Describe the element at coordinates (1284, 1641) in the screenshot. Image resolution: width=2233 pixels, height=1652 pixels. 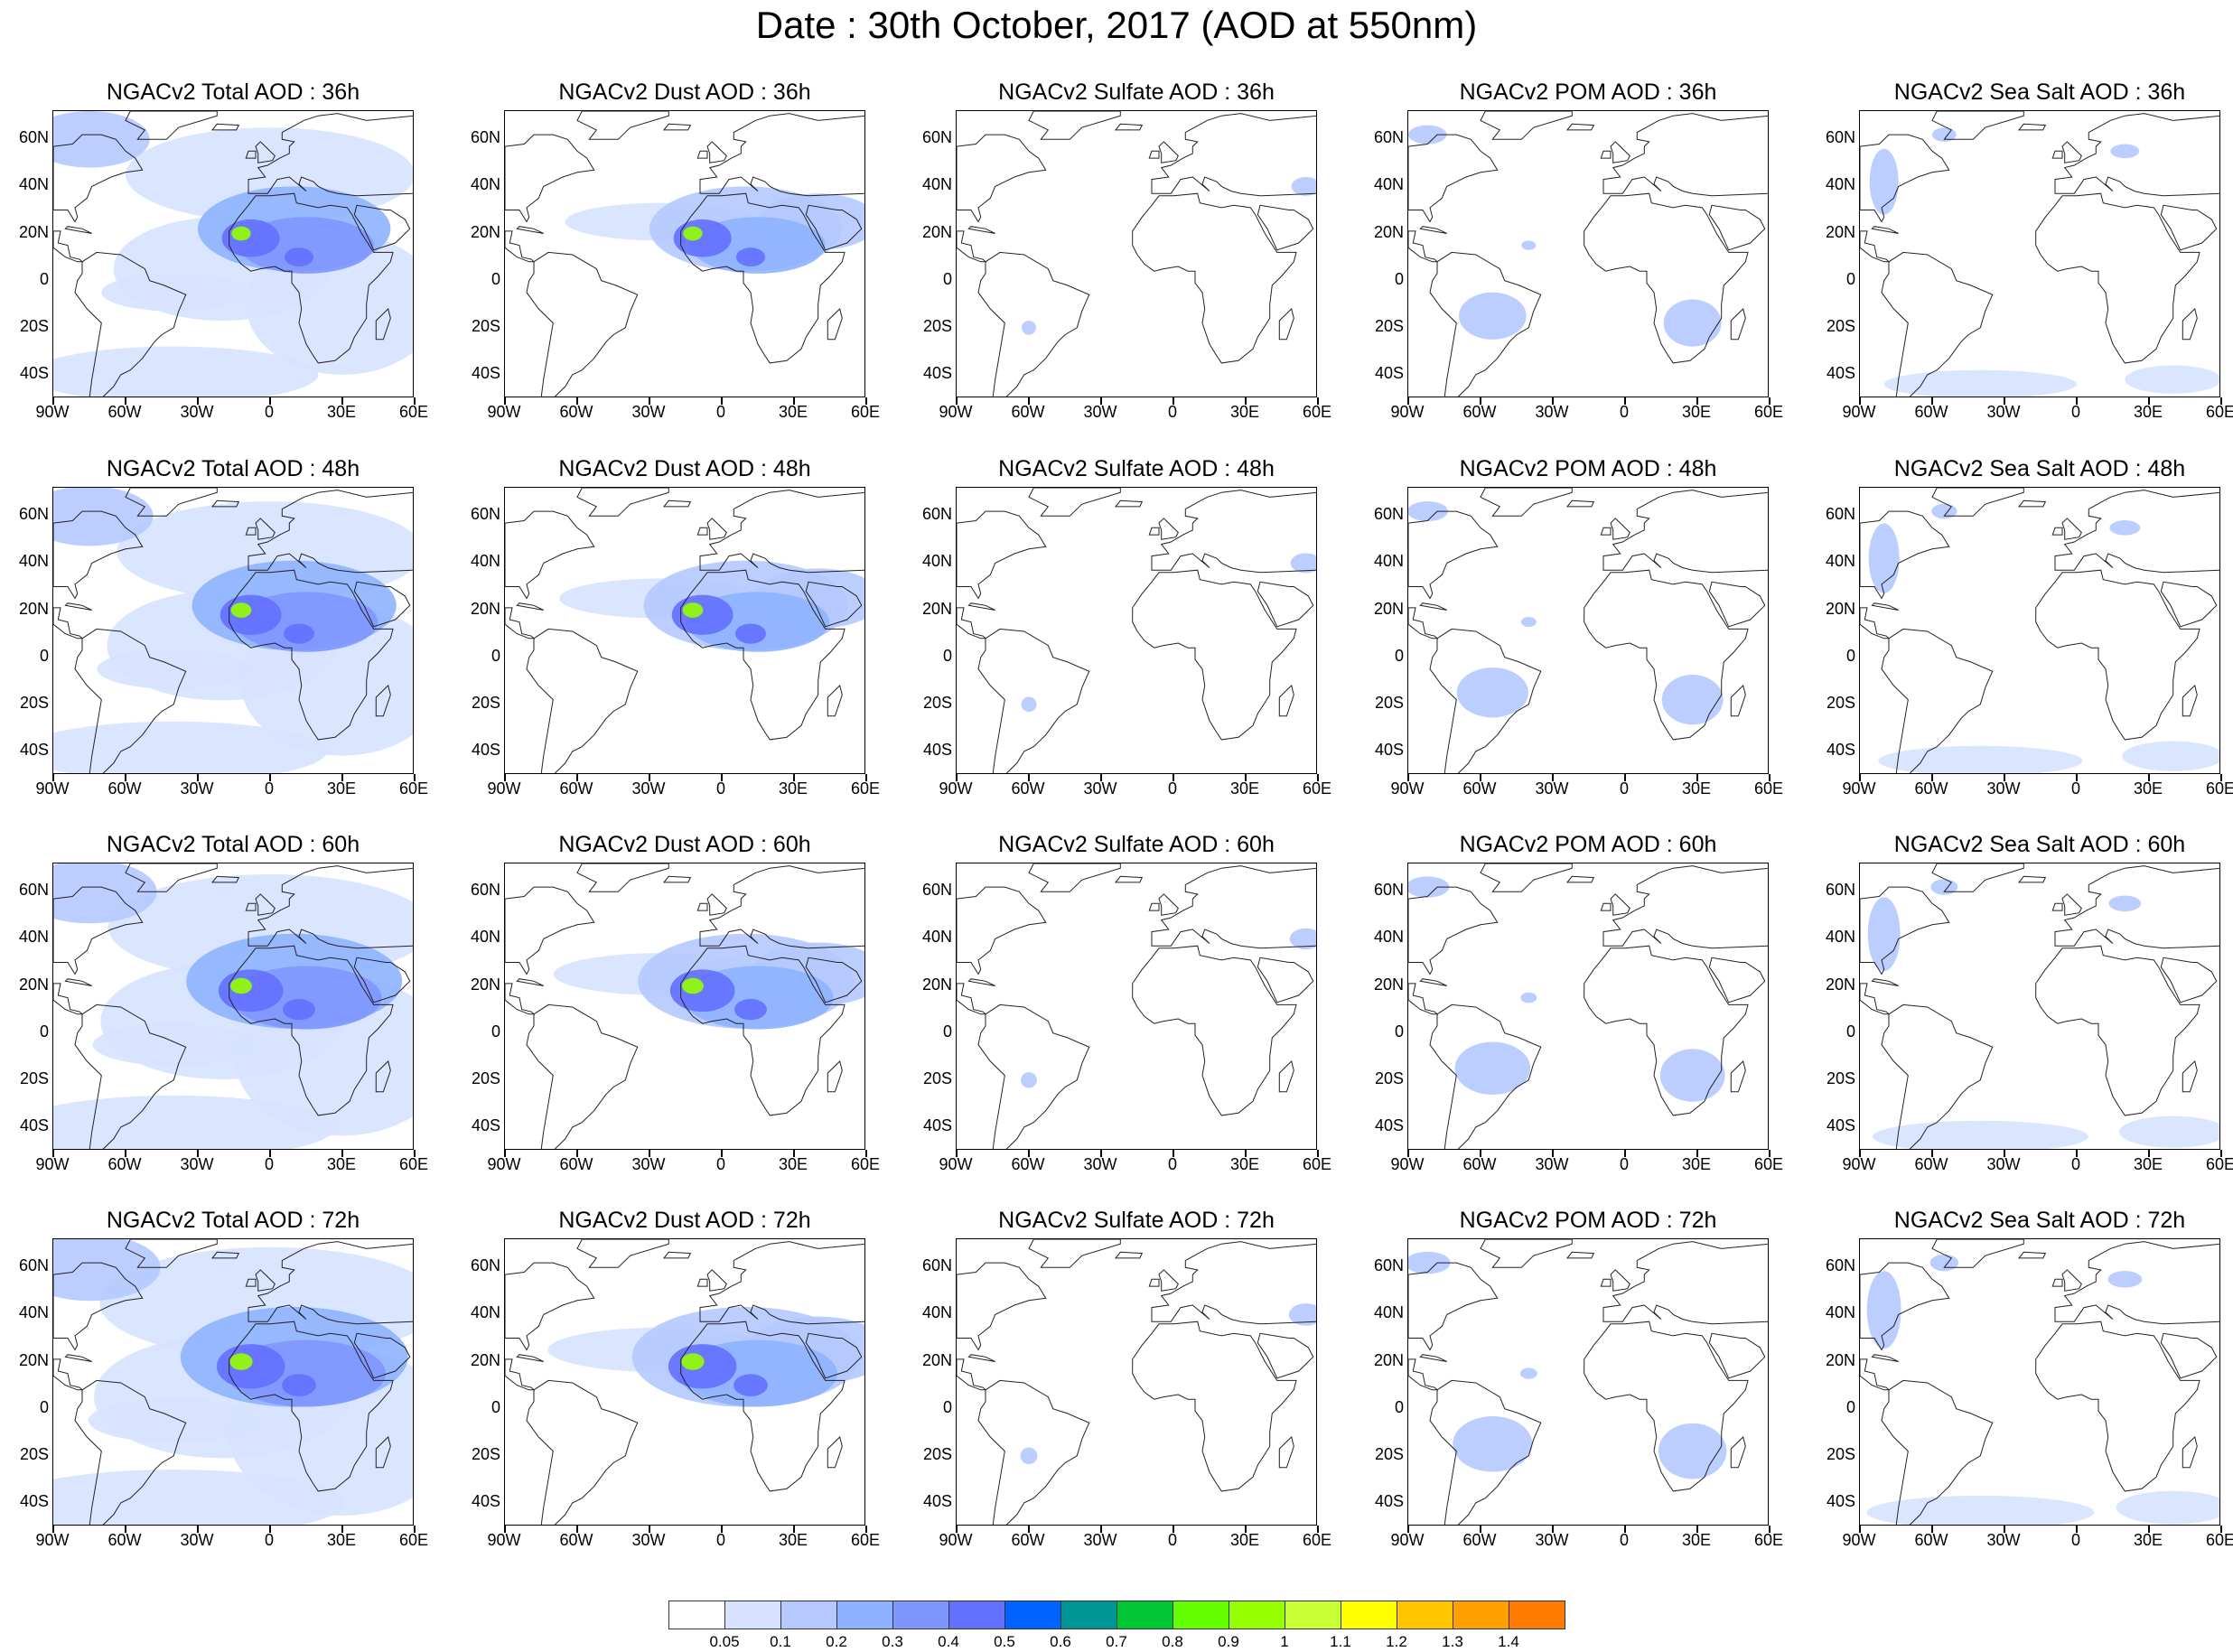
I see `colorbar-label: 1` at that location.